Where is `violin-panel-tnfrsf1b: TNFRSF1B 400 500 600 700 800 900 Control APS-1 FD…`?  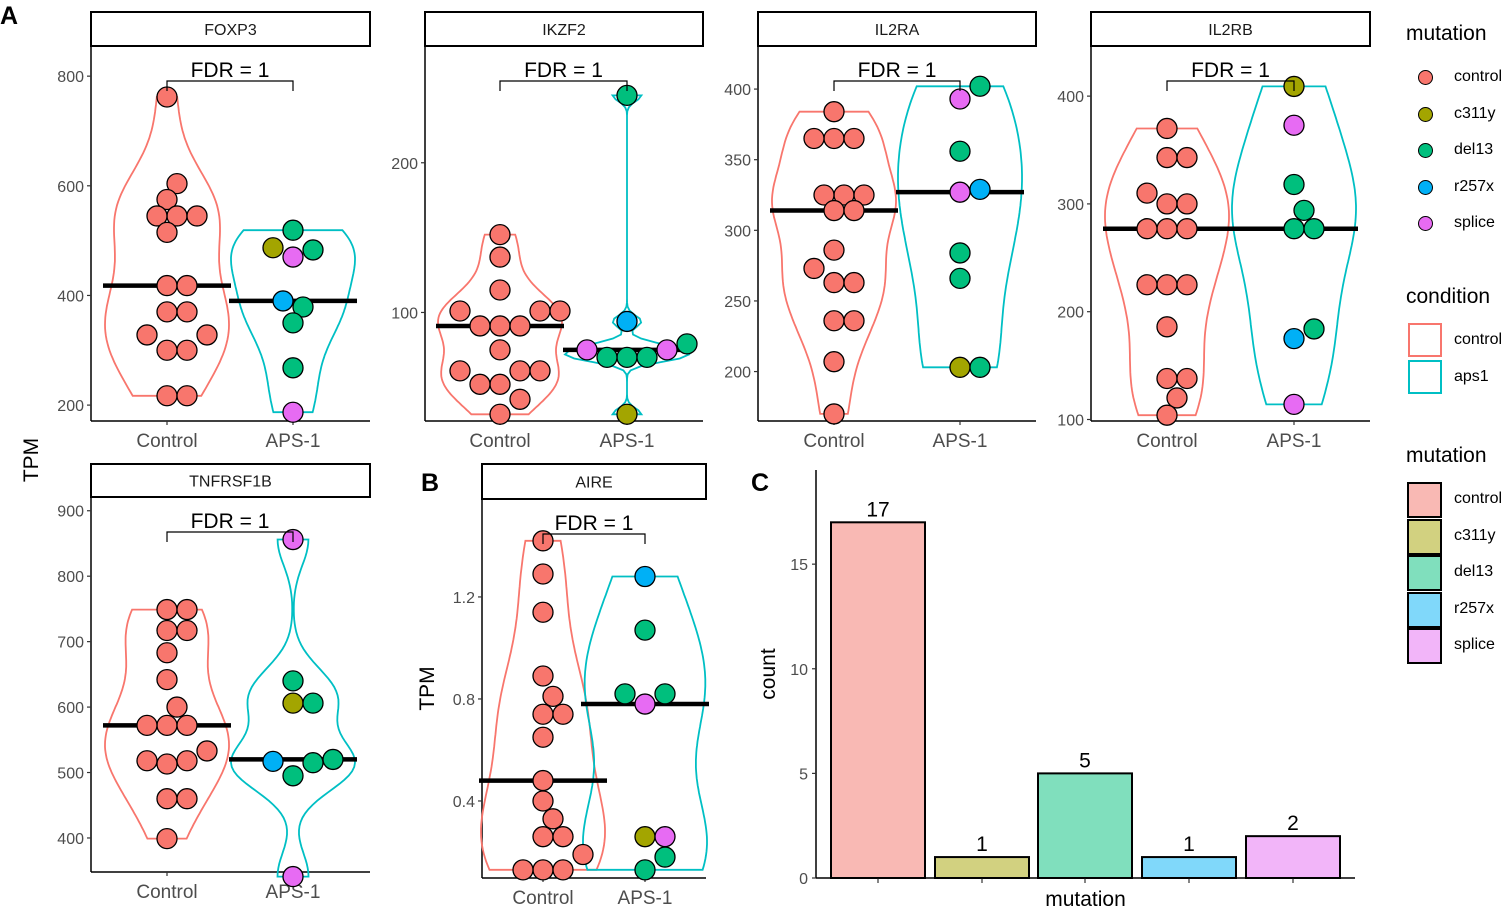 violin-panel-tnfrsf1b: TNFRSF1B 400 500 600 700 800 900 Control APS-1 FD… is located at coordinates (214, 683).